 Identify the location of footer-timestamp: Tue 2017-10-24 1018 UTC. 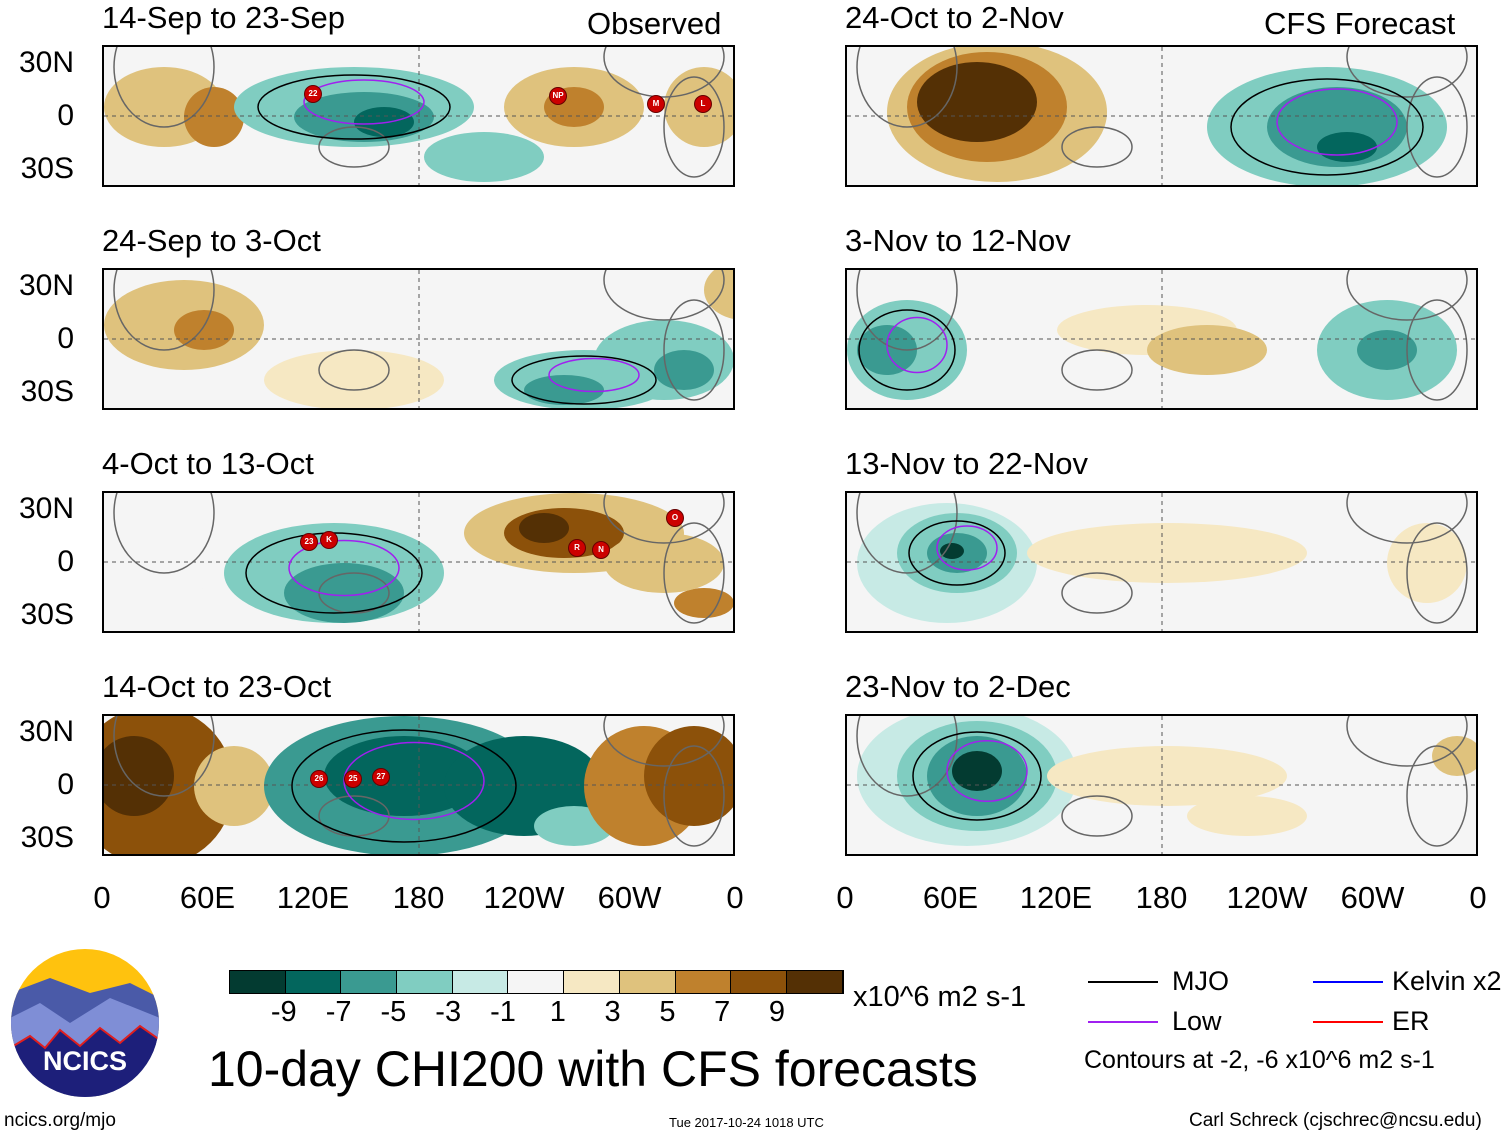
(746, 1122).